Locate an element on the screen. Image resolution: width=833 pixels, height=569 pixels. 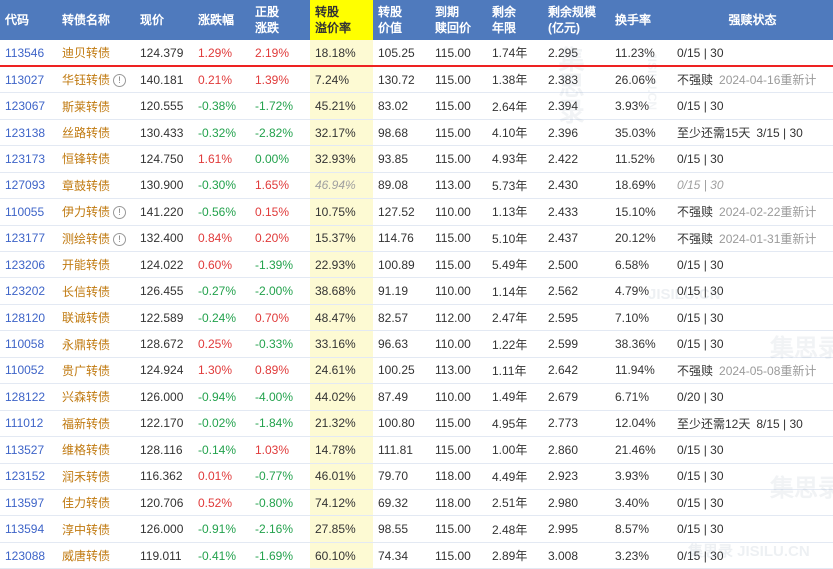
bond-name-link: 伊力转债 is located at coordinates (86, 212).